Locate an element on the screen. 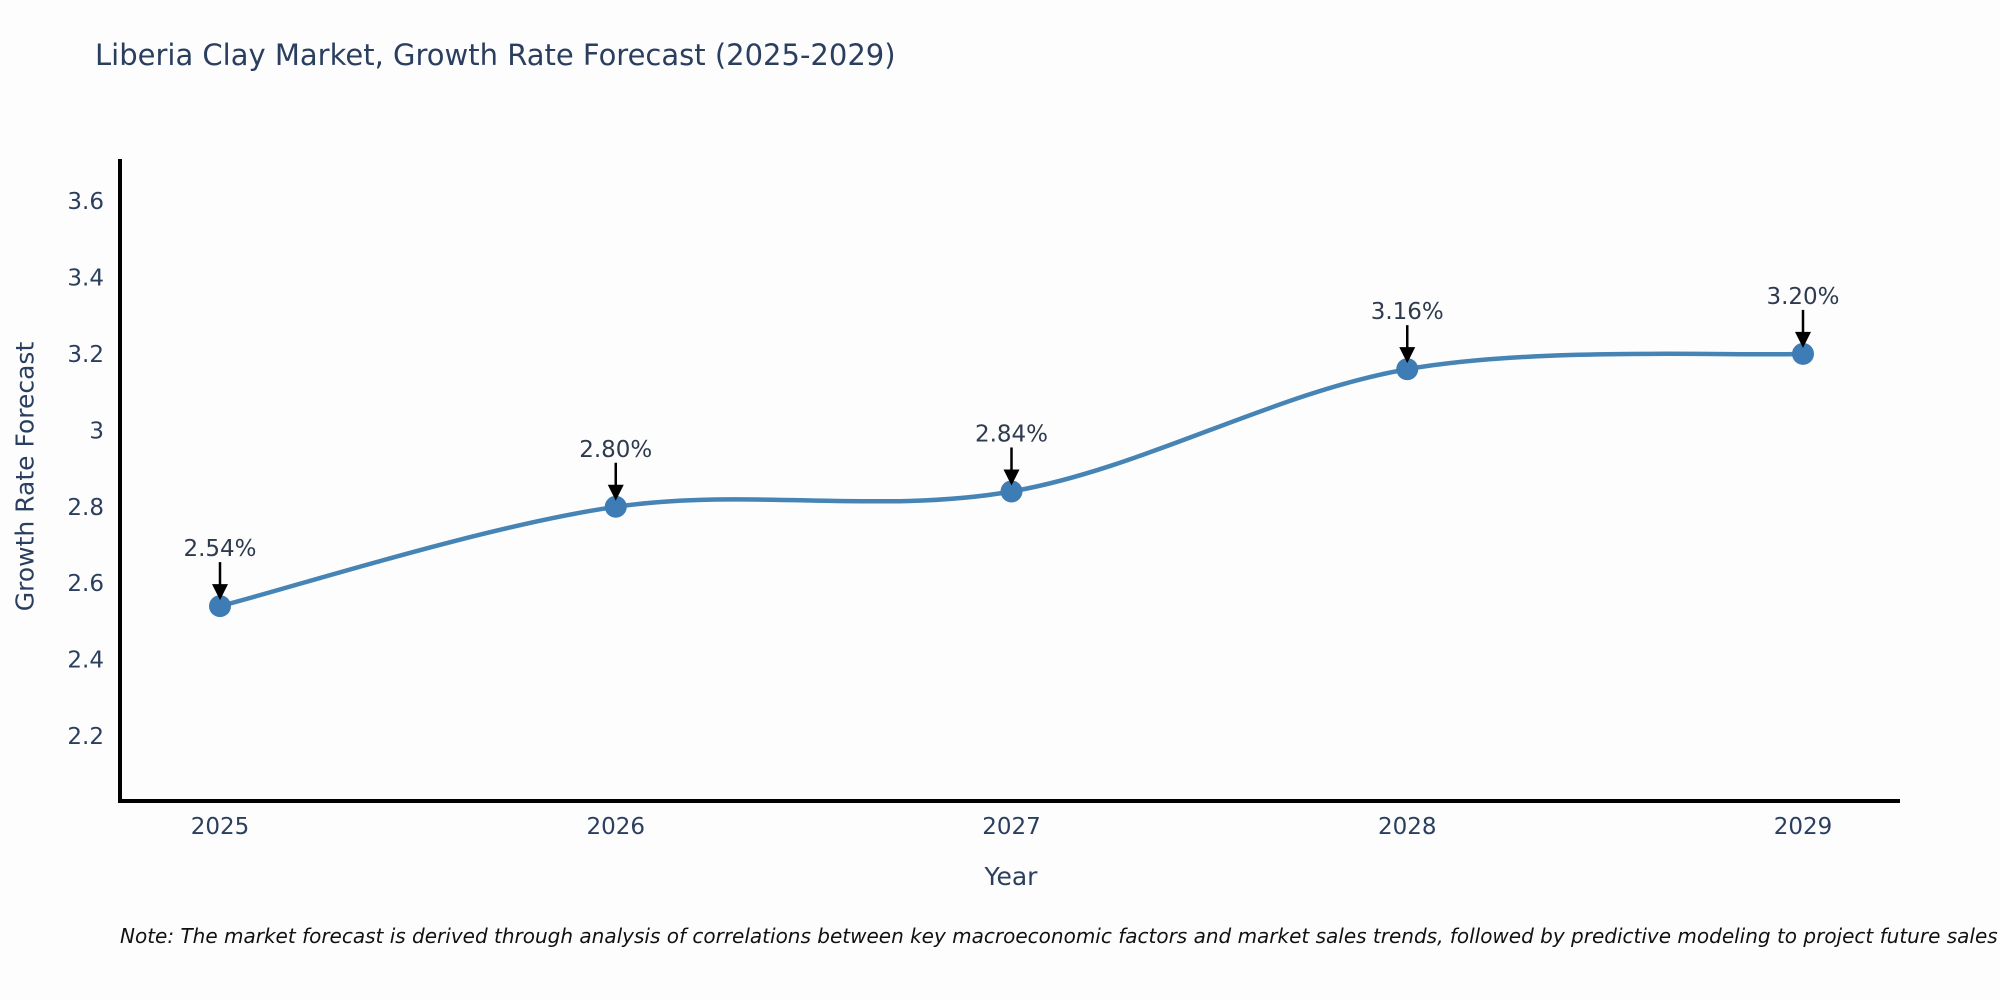 The height and width of the screenshot is (1000, 2000). y-tick-label: 2.4 is located at coordinates (85, 661).